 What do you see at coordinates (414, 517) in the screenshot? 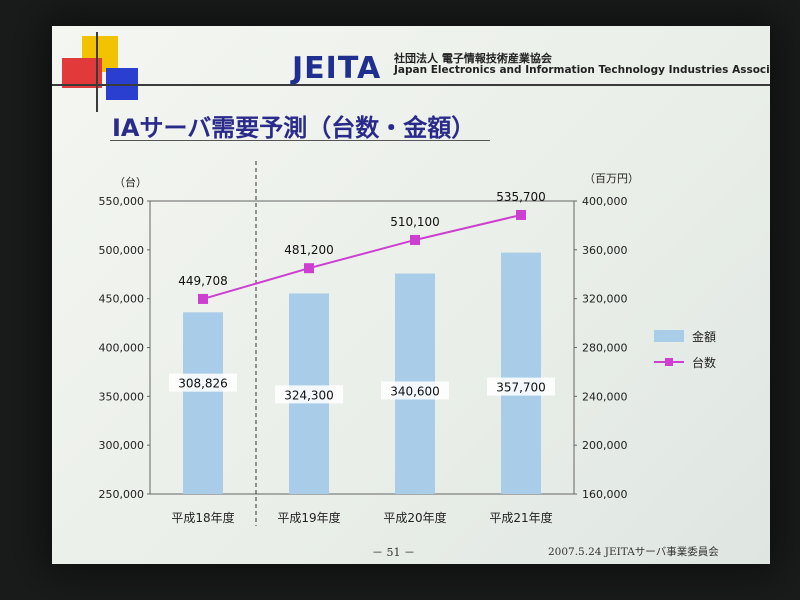
I see `category-label: 平成20年度` at bounding box center [414, 517].